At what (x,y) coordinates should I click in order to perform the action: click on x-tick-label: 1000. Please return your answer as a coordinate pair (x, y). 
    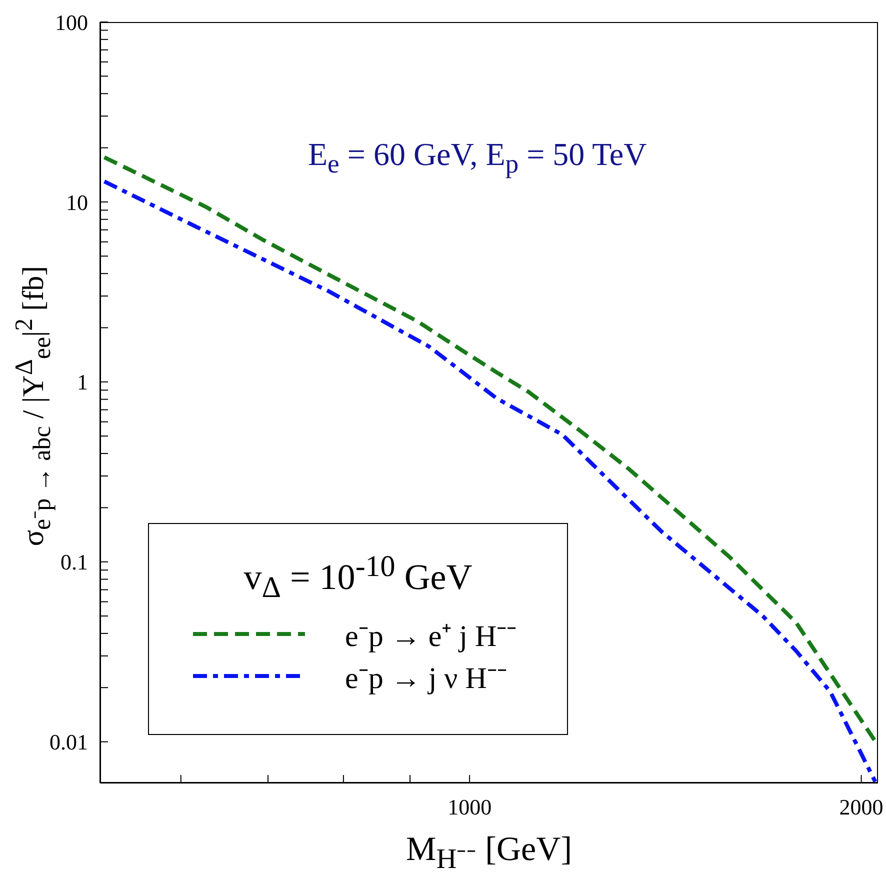
    Looking at the image, I should click on (470, 807).